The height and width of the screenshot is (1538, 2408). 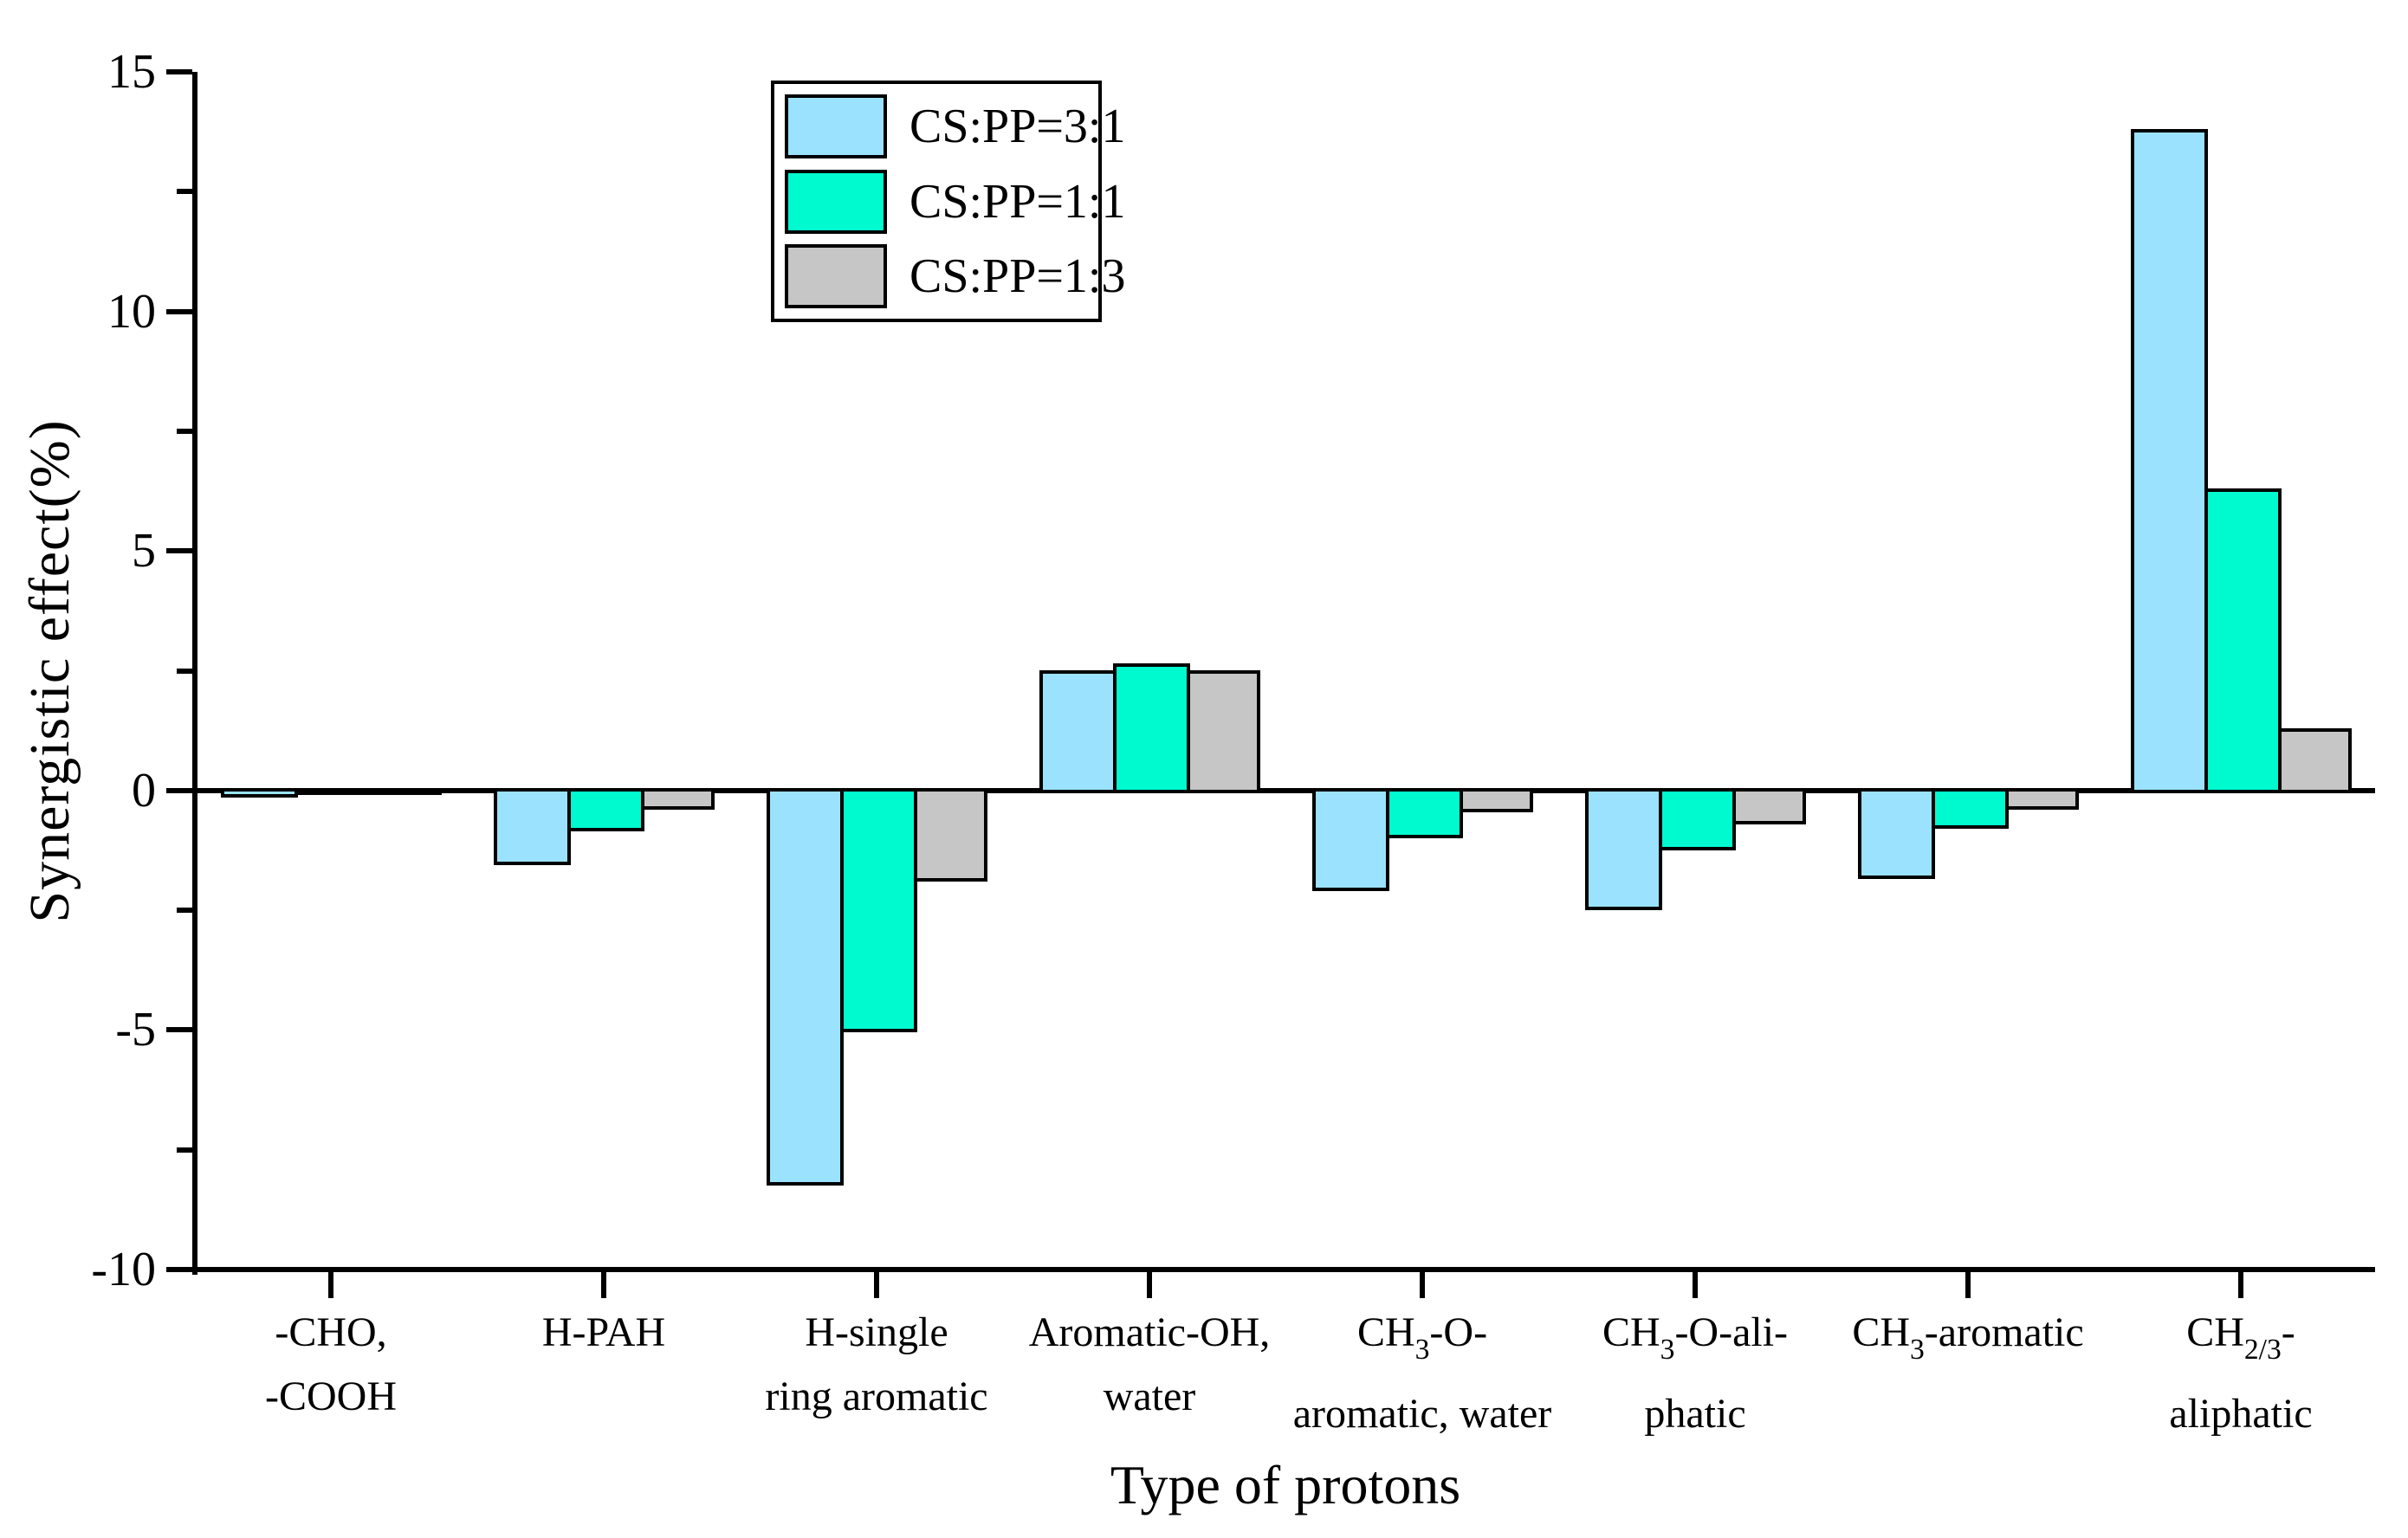 What do you see at coordinates (677, 799) in the screenshot?
I see `bar-h-pah-s2` at bounding box center [677, 799].